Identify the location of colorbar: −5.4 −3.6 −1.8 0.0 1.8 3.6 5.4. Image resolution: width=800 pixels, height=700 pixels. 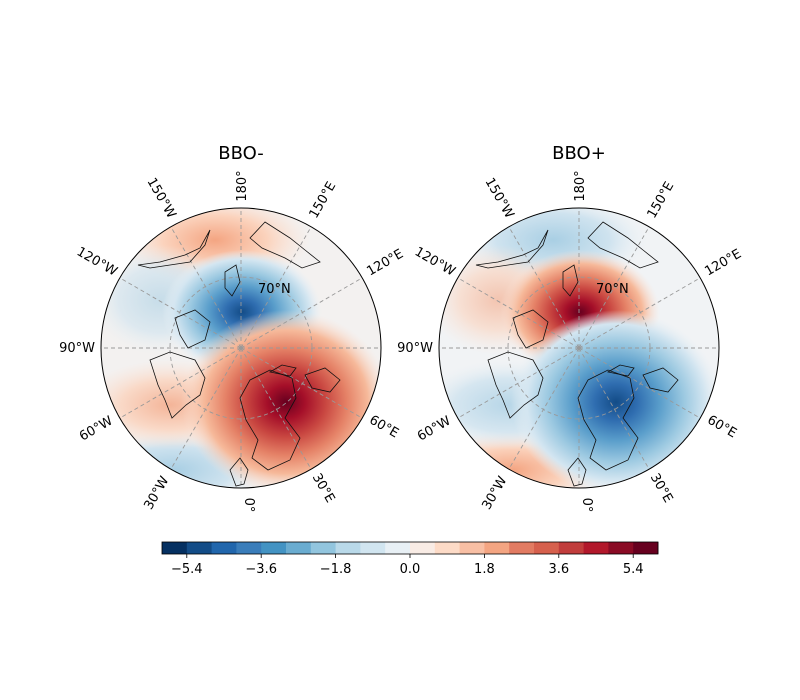
(410, 559).